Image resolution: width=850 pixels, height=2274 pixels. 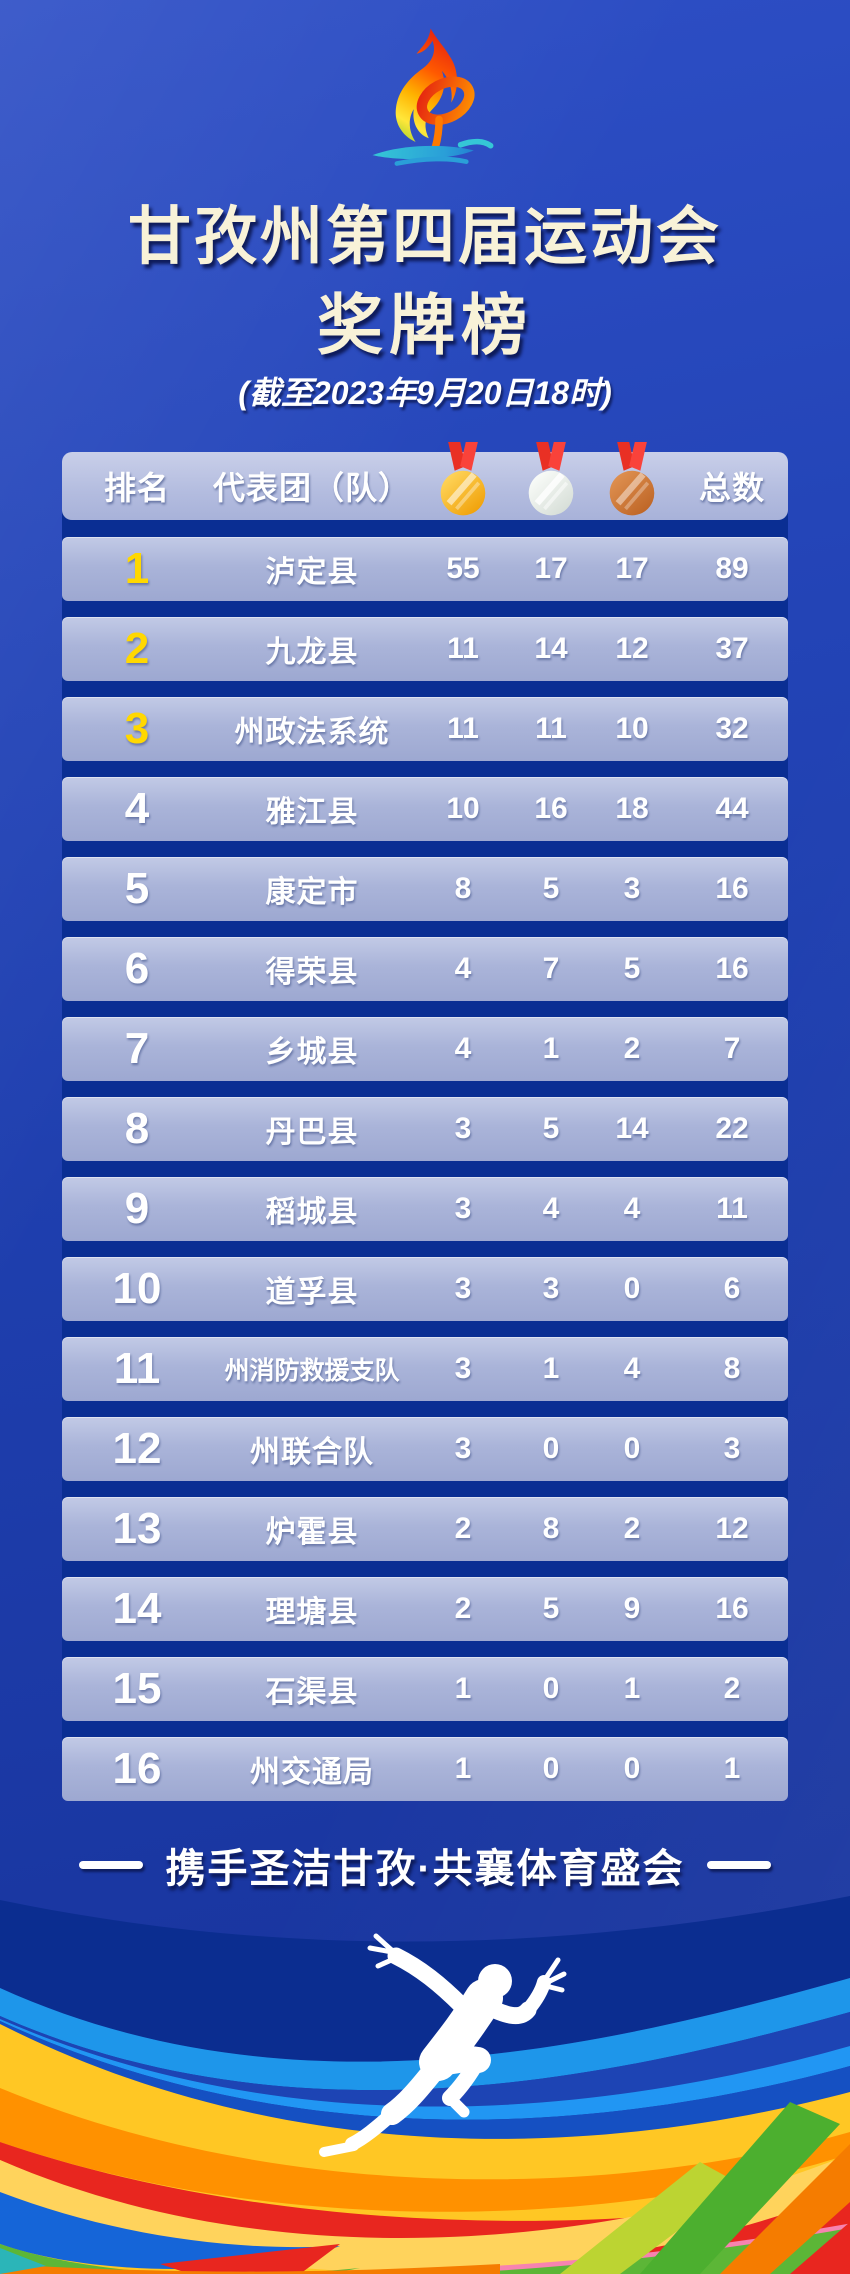 What do you see at coordinates (632, 568) in the screenshot?
I see `bronze-cell: 17` at bounding box center [632, 568].